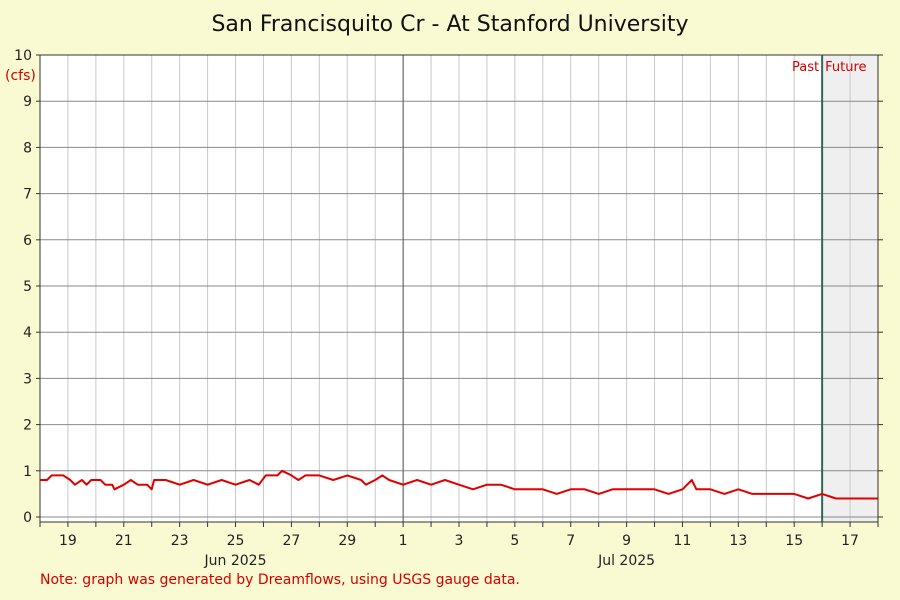 The height and width of the screenshot is (600, 900). I want to click on x-tick-label: 5, so click(514, 541).